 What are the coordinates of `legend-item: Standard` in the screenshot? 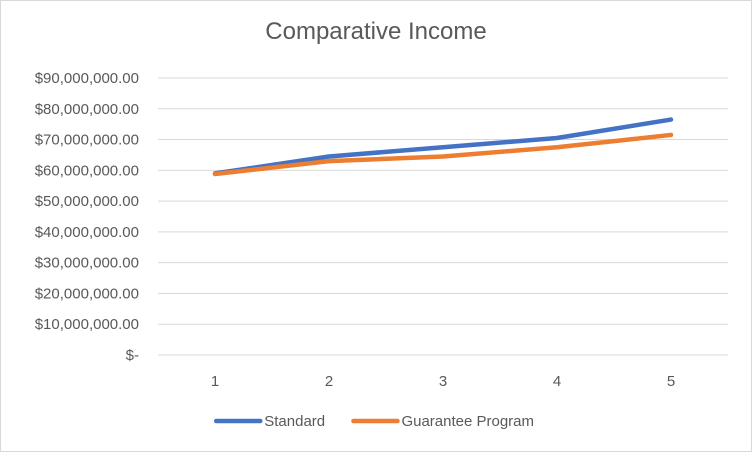 It's located at (269, 421).